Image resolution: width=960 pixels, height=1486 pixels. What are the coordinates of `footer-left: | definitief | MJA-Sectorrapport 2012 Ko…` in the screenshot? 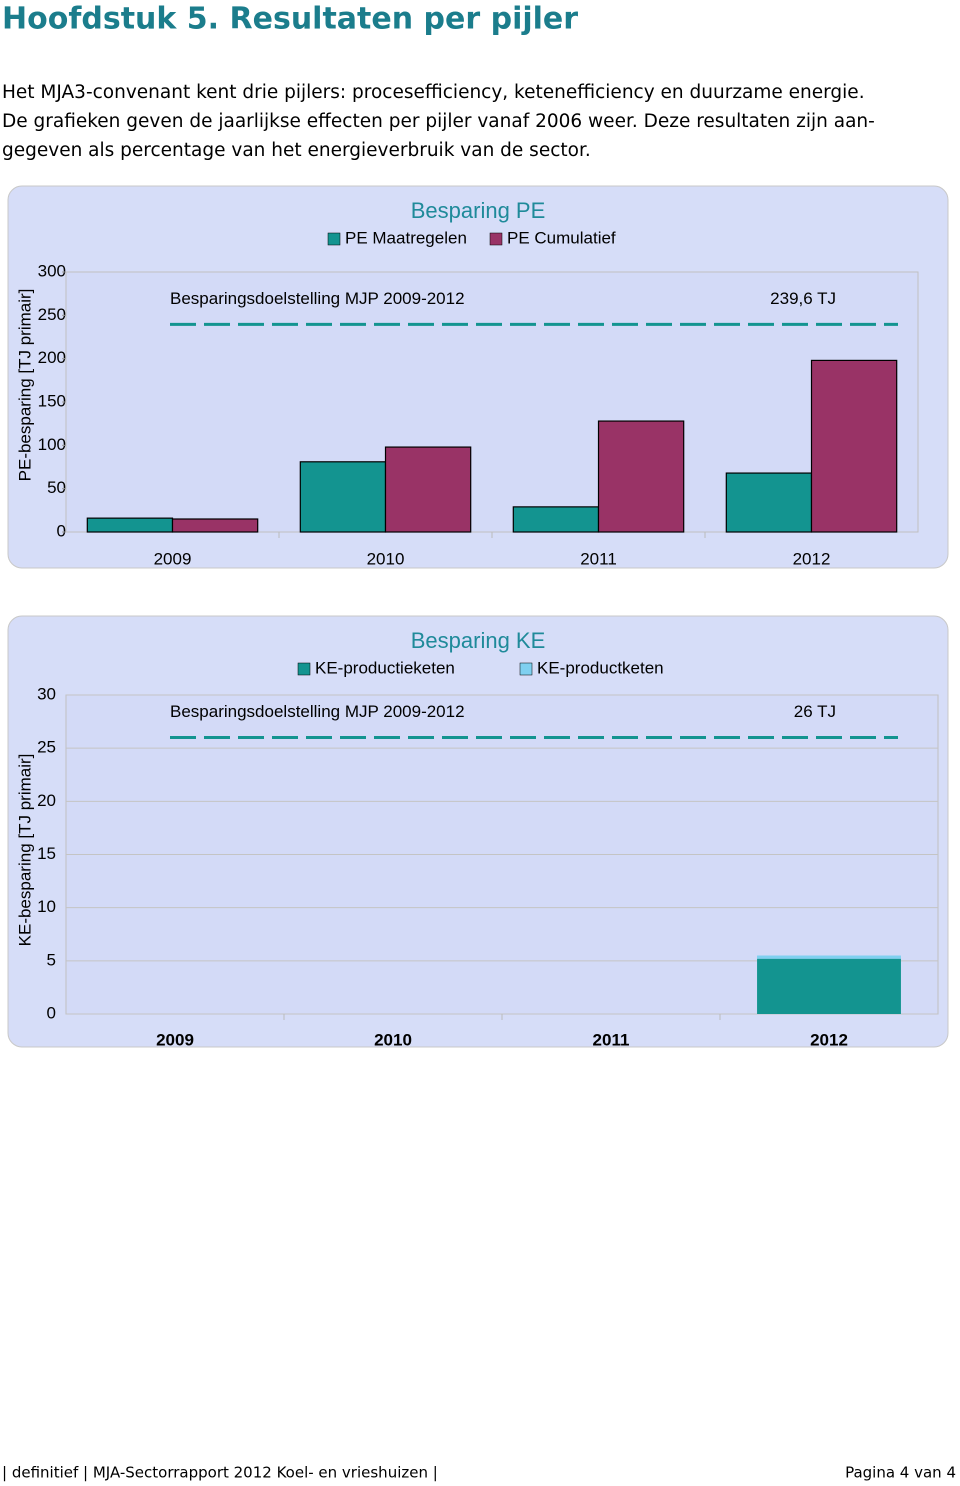 It's located at (220, 1473).